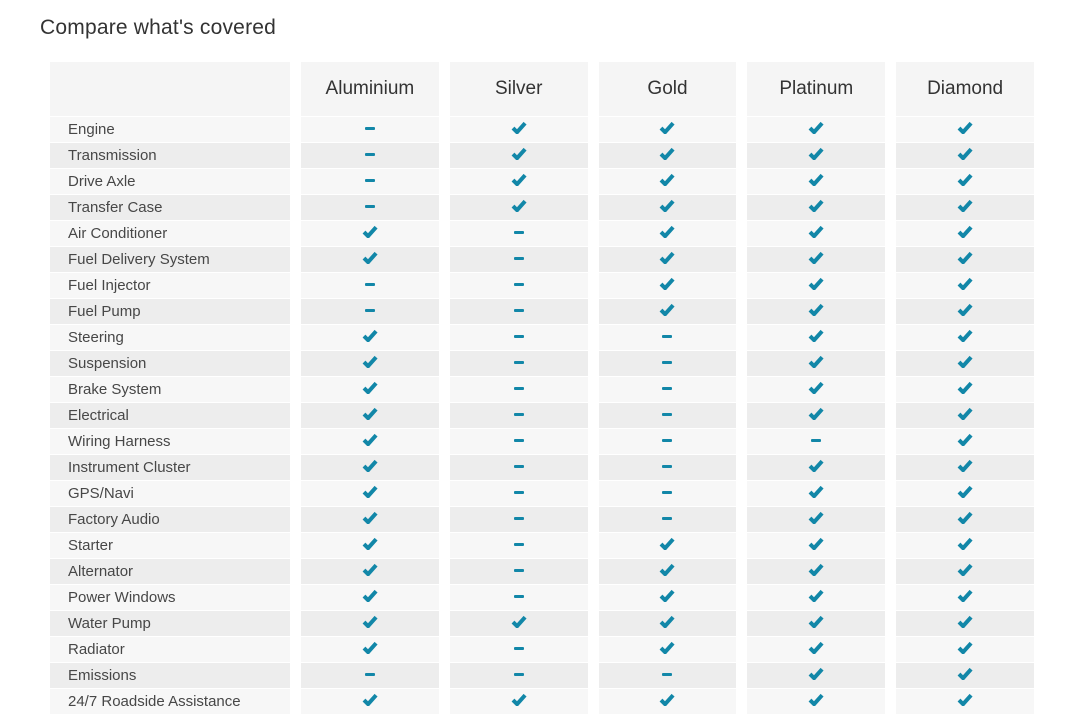  I want to click on plan-header-diamond: Diamond, so click(959, 89).